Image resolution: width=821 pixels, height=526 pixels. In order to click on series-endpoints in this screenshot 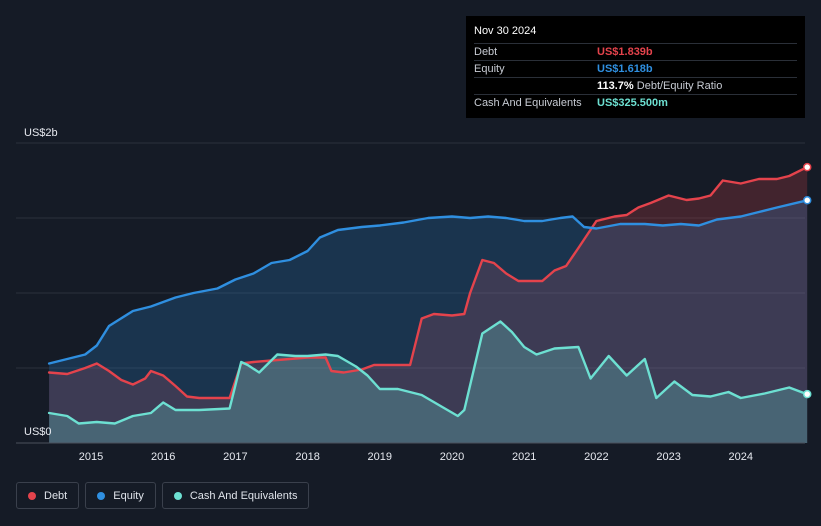, I will do `click(807, 280)`.